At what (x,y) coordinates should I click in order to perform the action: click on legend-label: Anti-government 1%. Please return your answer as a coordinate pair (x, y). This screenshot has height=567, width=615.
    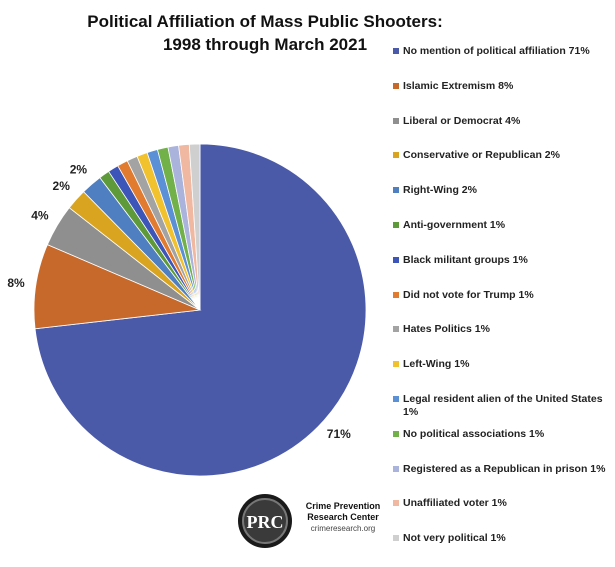
    Looking at the image, I should click on (454, 225).